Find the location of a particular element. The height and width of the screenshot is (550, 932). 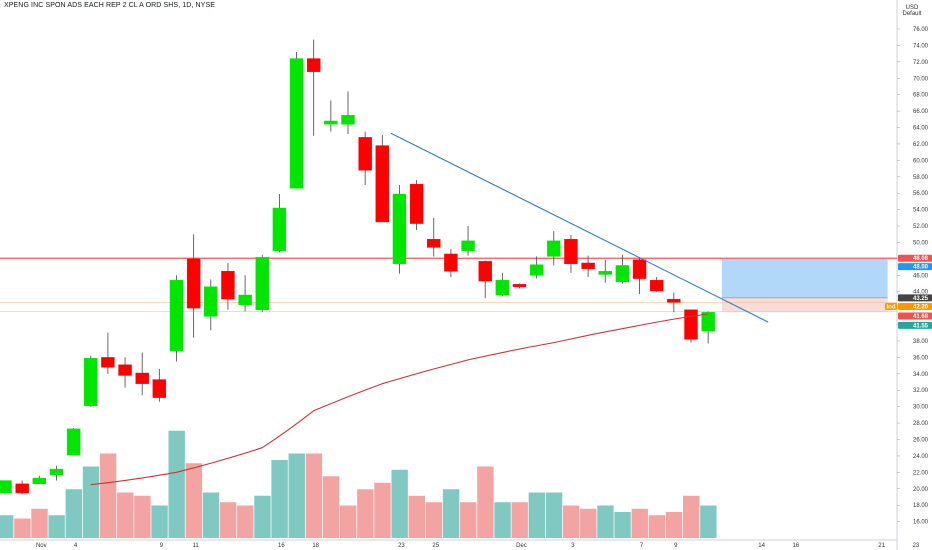

price-tick-label: 66.00 is located at coordinates (921, 112).